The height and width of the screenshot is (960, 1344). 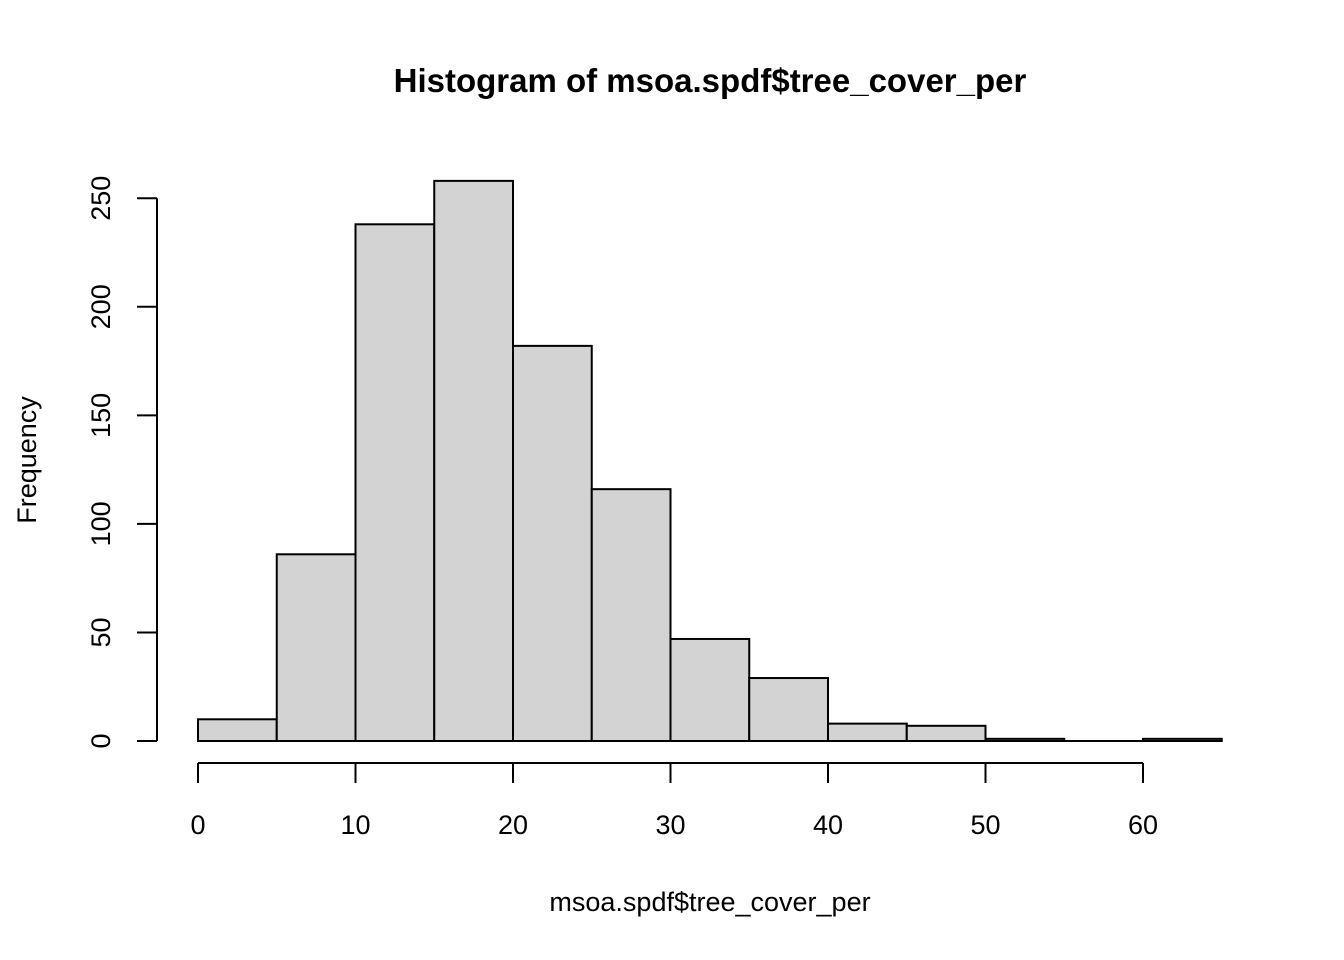 I want to click on y-axis: 0 50 100 150 200 250, so click(x=122, y=462).